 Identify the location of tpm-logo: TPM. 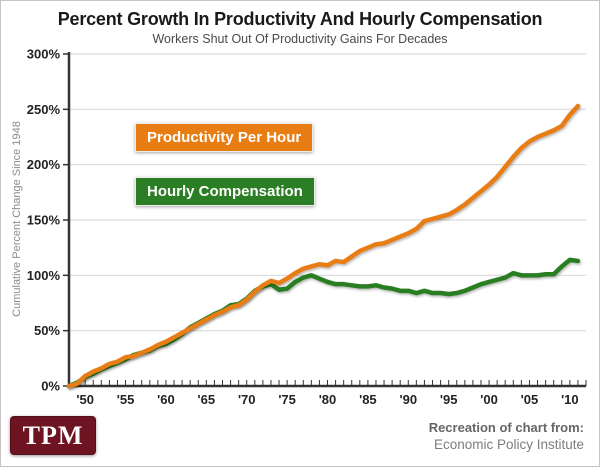
(53, 435).